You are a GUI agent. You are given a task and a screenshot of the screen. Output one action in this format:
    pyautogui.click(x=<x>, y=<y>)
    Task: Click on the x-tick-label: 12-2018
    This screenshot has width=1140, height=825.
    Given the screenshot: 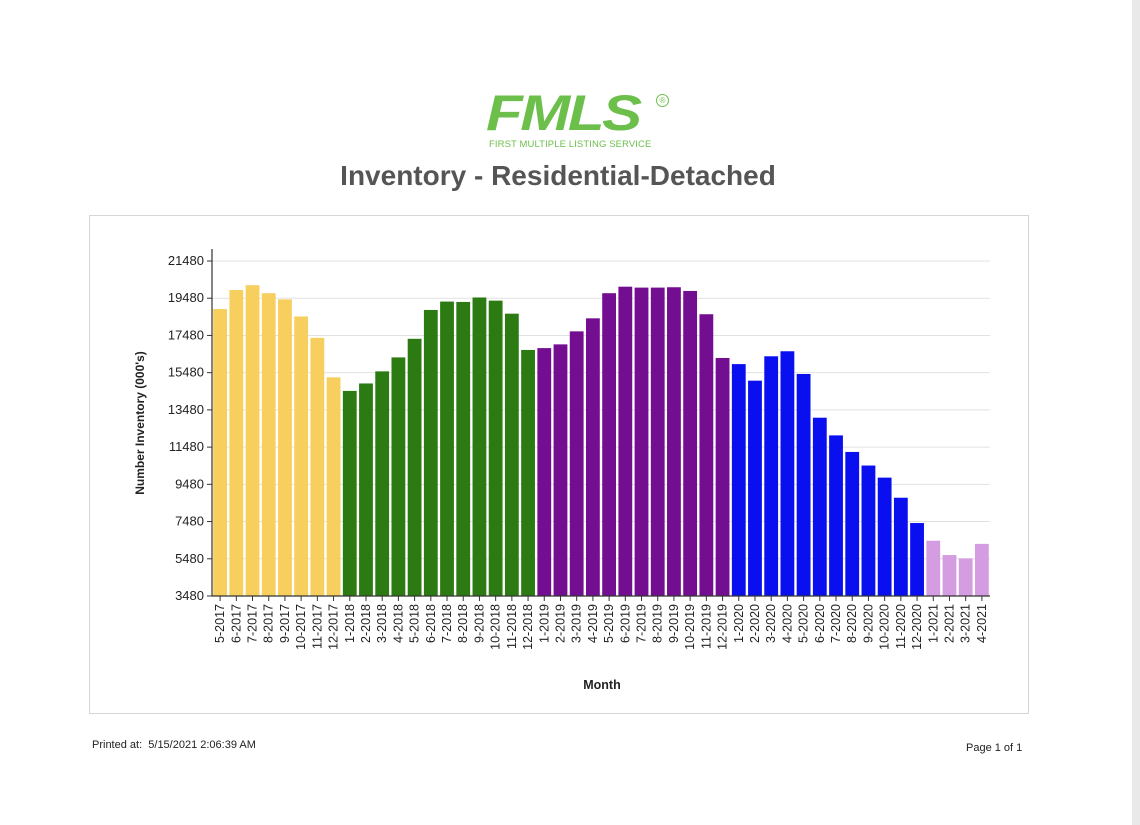 What is the action you would take?
    pyautogui.click(x=528, y=627)
    